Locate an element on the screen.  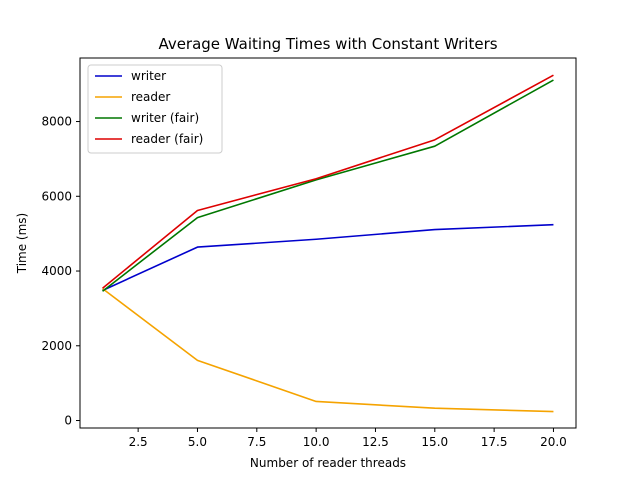
x-tick-label: 7.5 is located at coordinates (256, 442).